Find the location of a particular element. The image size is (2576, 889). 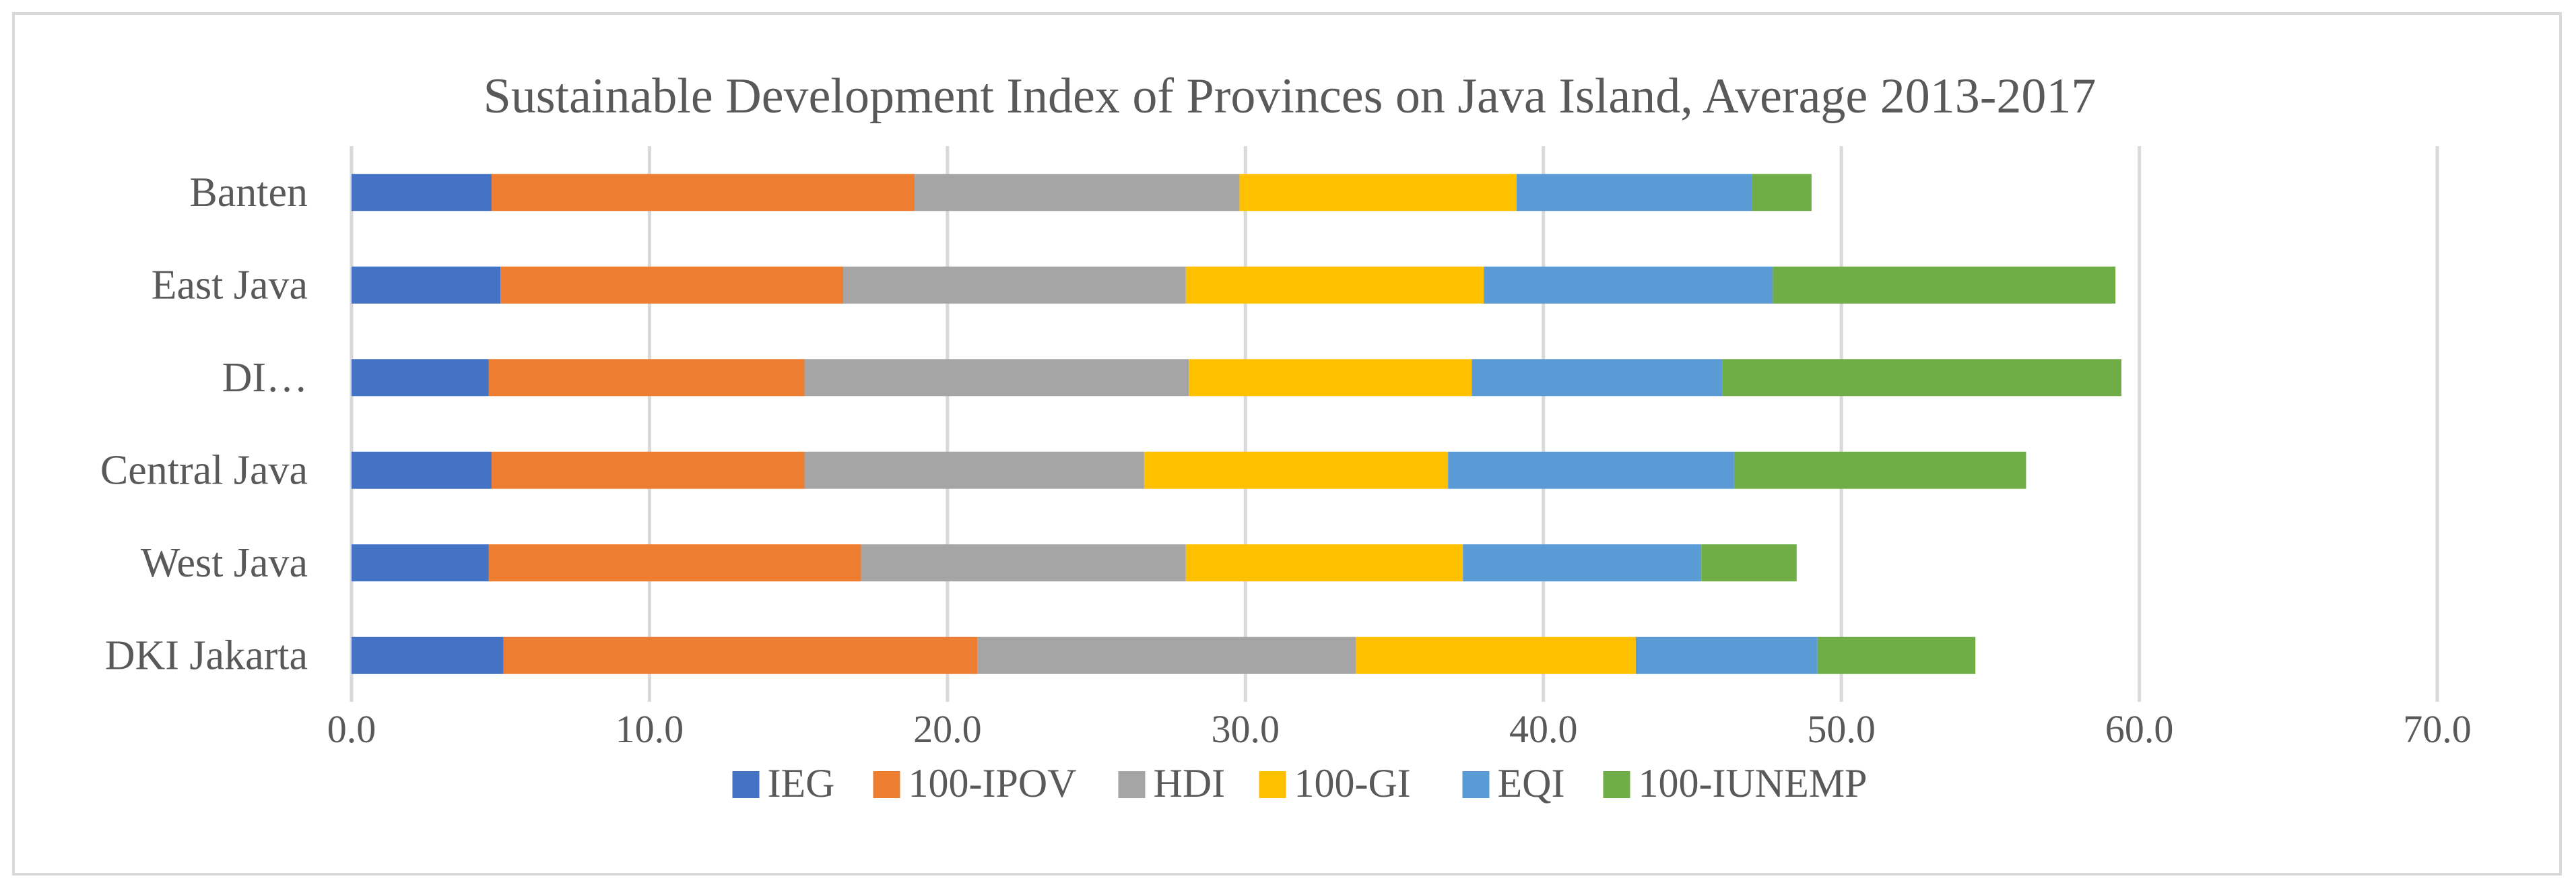

legend-label: HDI is located at coordinates (1190, 783).